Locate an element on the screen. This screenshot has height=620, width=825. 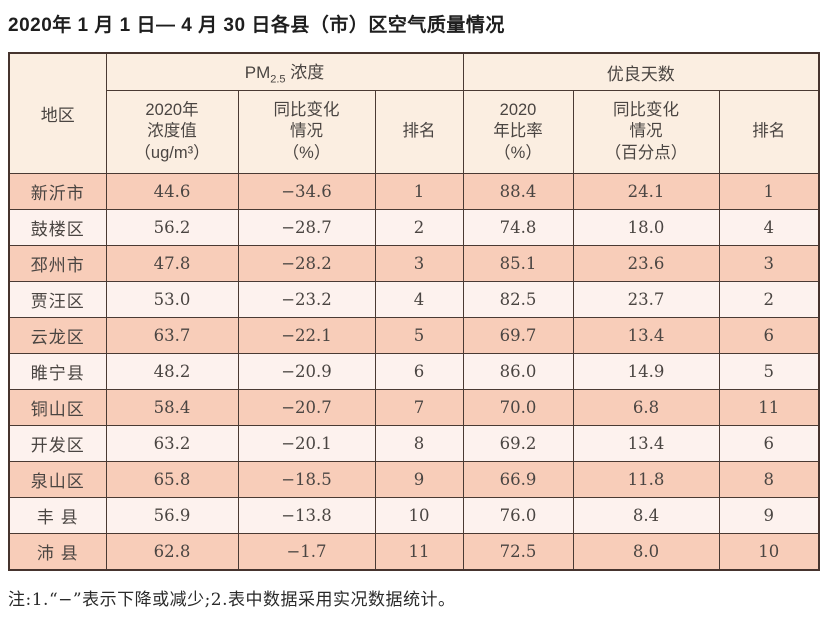
cell-days-change: 14.9 is located at coordinates (646, 371).